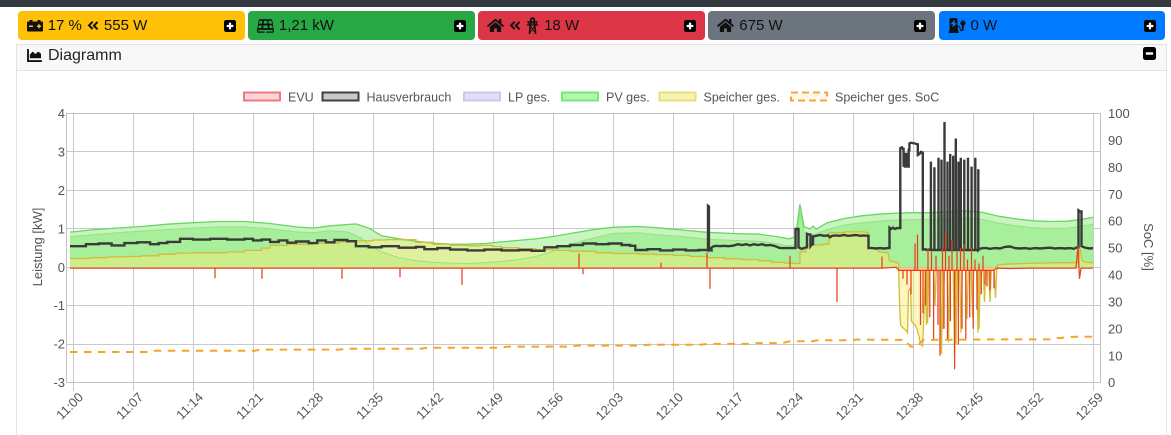  Describe the element at coordinates (249, 406) in the screenshot. I see `svg-text: 11:21` at that location.